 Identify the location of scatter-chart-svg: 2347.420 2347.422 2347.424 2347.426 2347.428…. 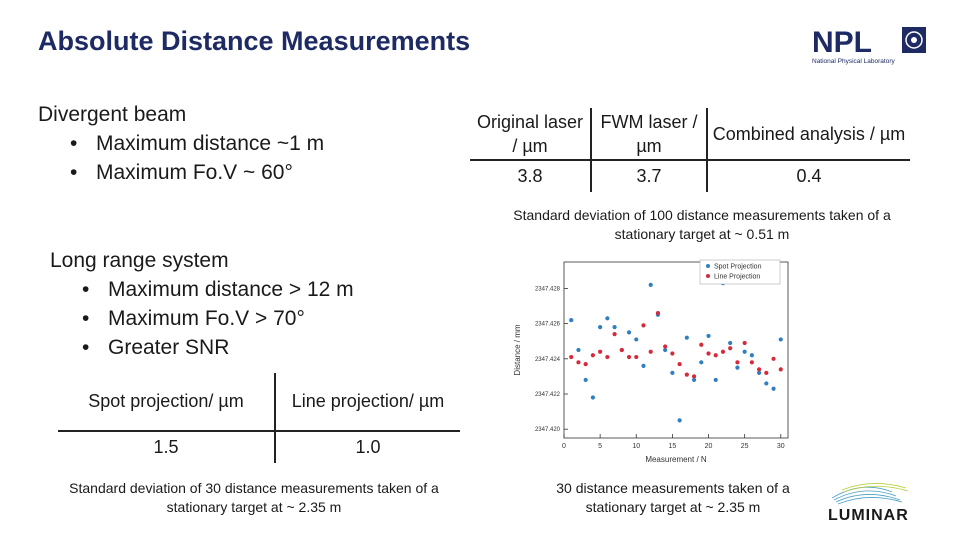
(651, 361).